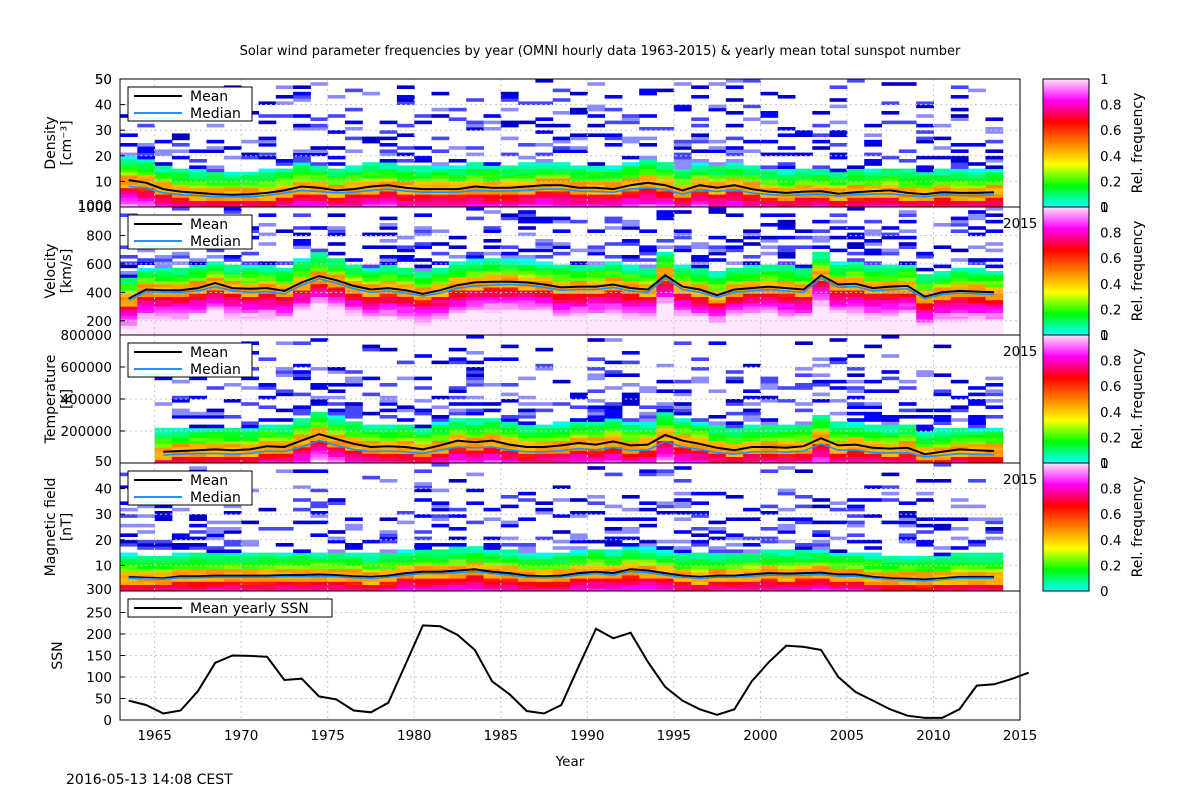 This screenshot has width=1200, height=800. I want to click on y-tick-label: 100, so click(99, 678).